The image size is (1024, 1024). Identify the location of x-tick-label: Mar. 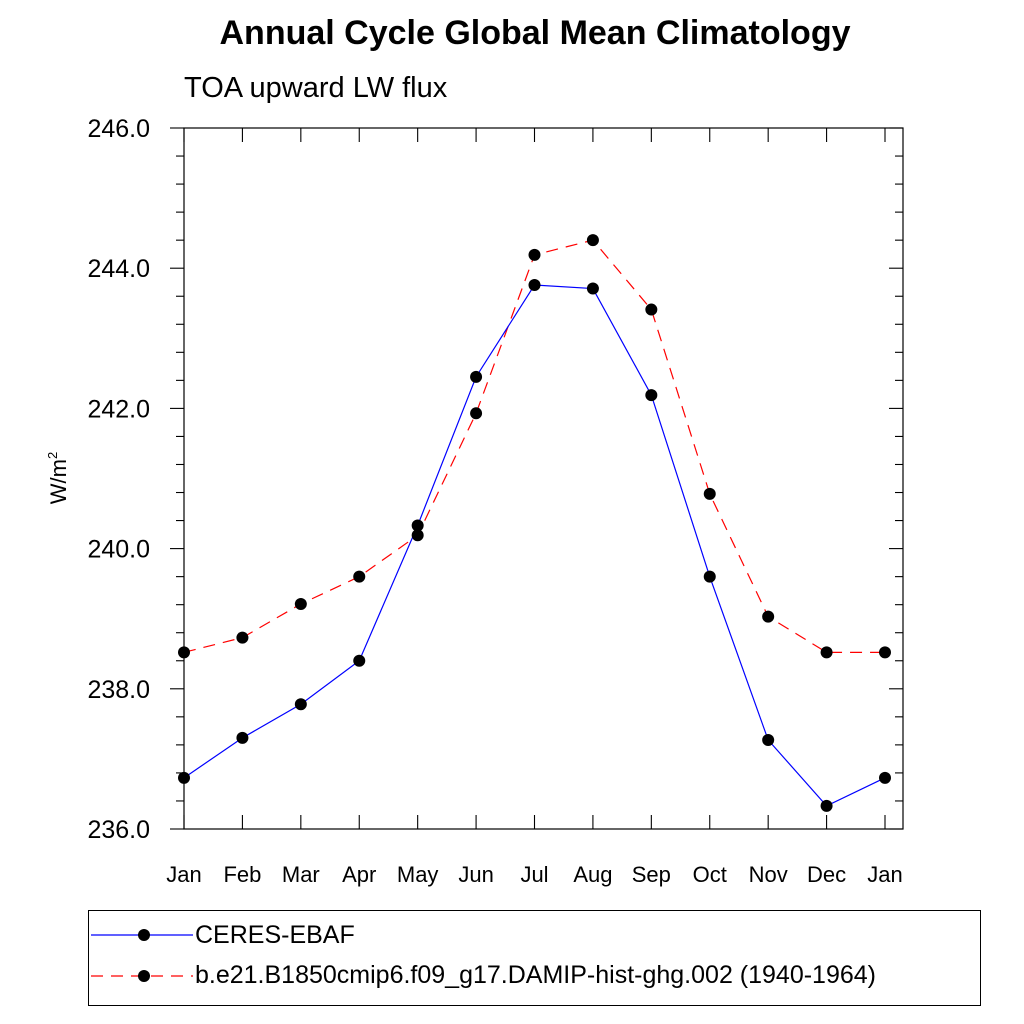
(301, 874).